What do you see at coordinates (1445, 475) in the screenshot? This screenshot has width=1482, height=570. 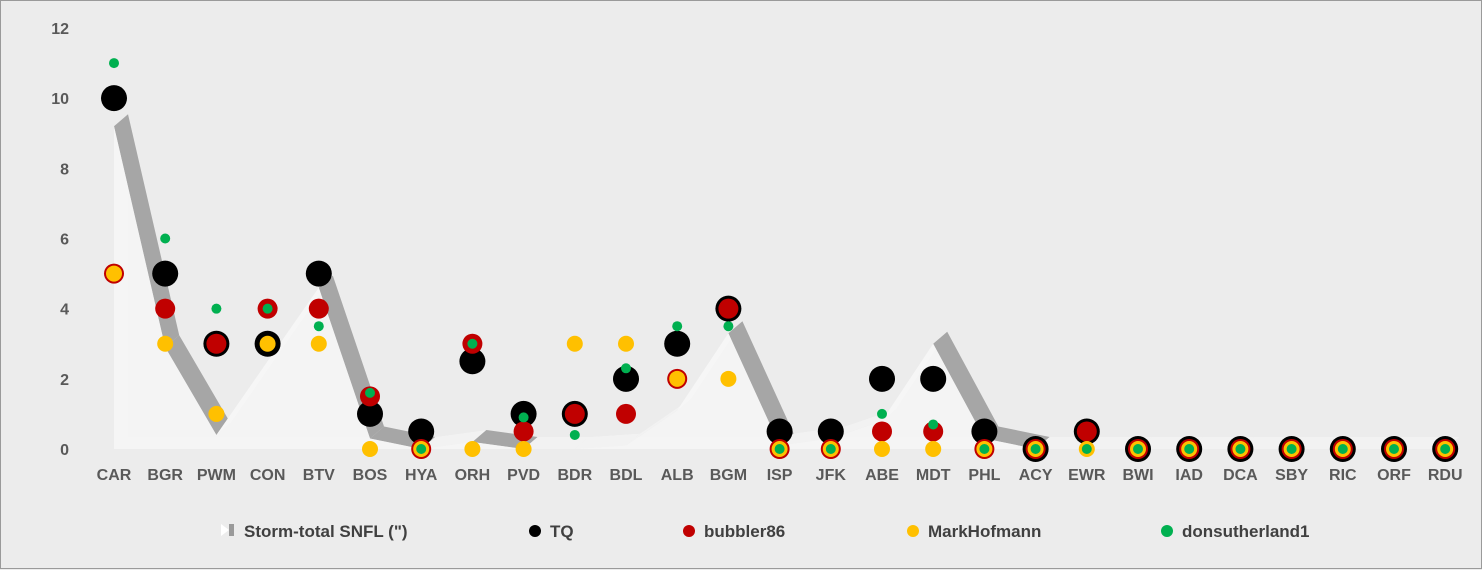 I see `x-tick-label: RDU` at bounding box center [1445, 475].